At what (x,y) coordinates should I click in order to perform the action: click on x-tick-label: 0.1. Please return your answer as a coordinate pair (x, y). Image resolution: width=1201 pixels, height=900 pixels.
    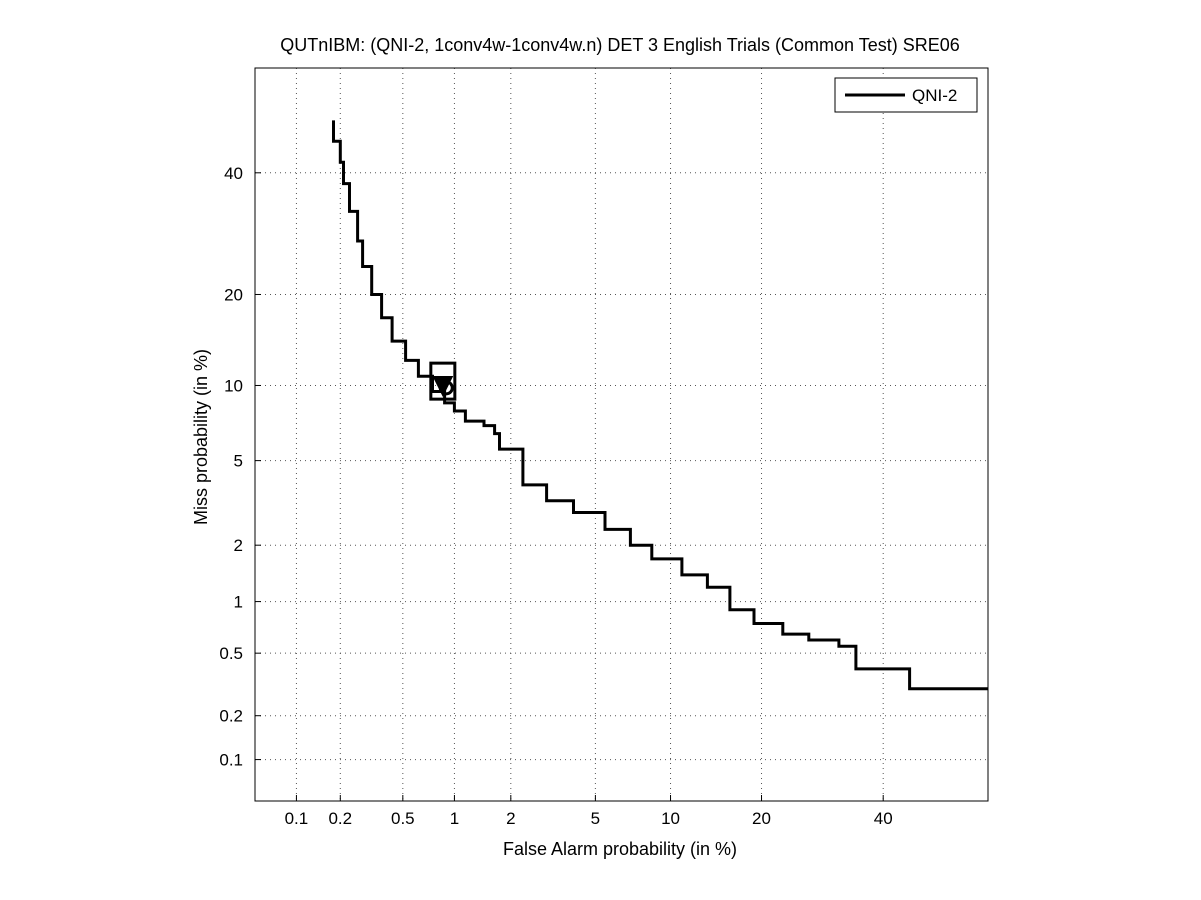
    Looking at the image, I should click on (297, 818).